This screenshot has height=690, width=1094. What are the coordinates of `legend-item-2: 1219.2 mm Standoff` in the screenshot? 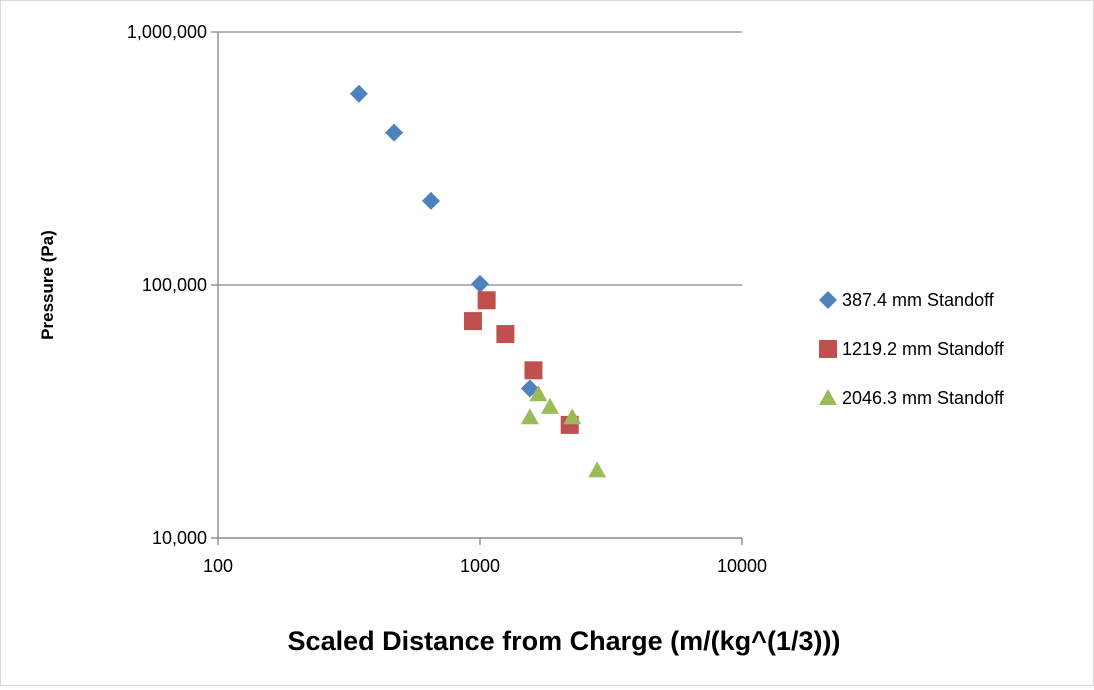 It's located at (912, 349).